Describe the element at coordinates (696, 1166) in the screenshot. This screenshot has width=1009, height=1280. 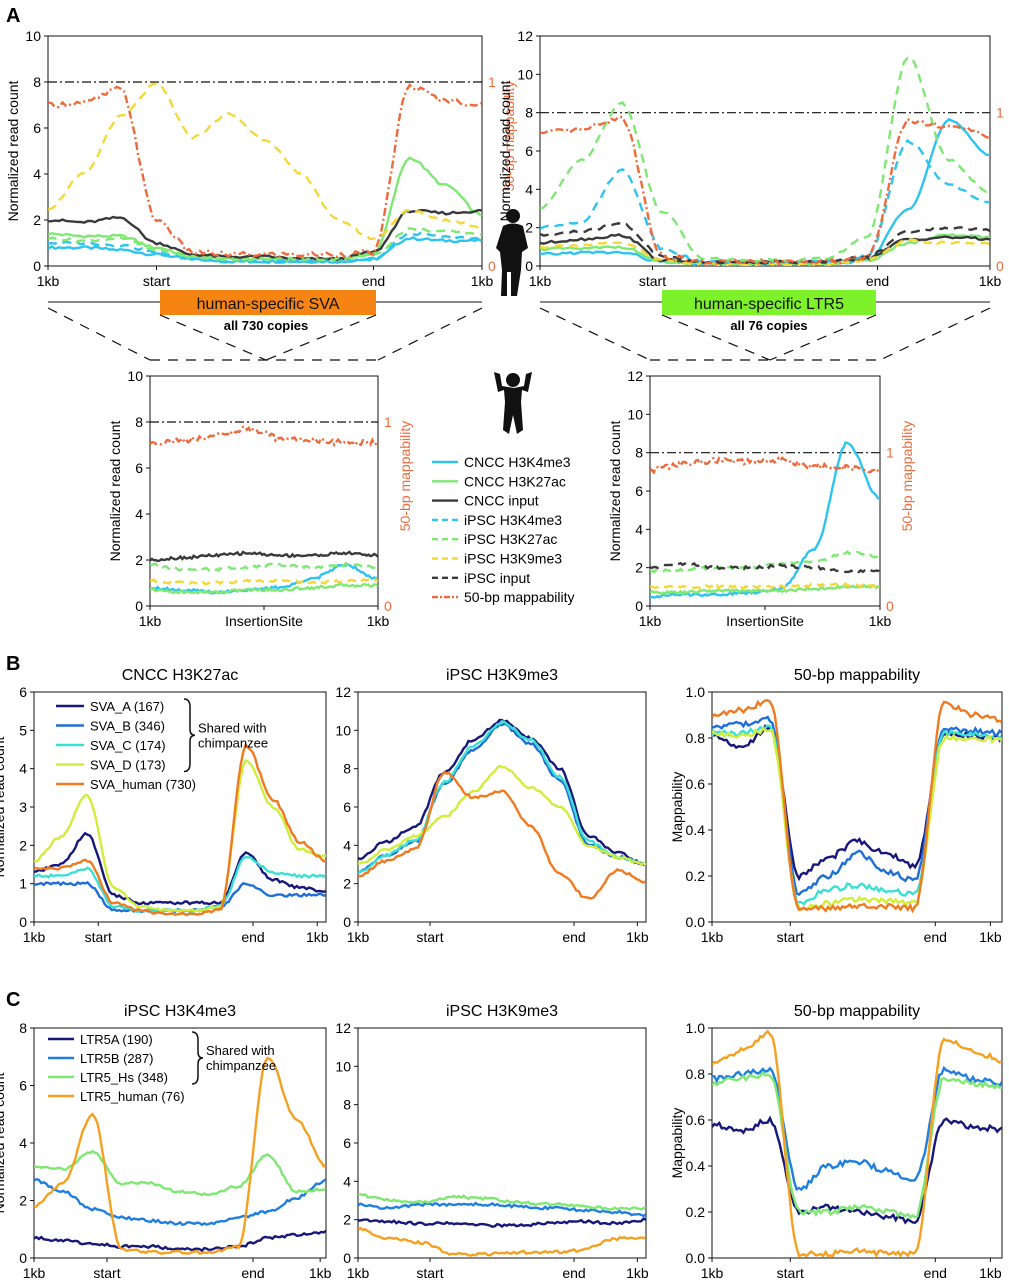
I see `y-tick-label: 0.4` at that location.